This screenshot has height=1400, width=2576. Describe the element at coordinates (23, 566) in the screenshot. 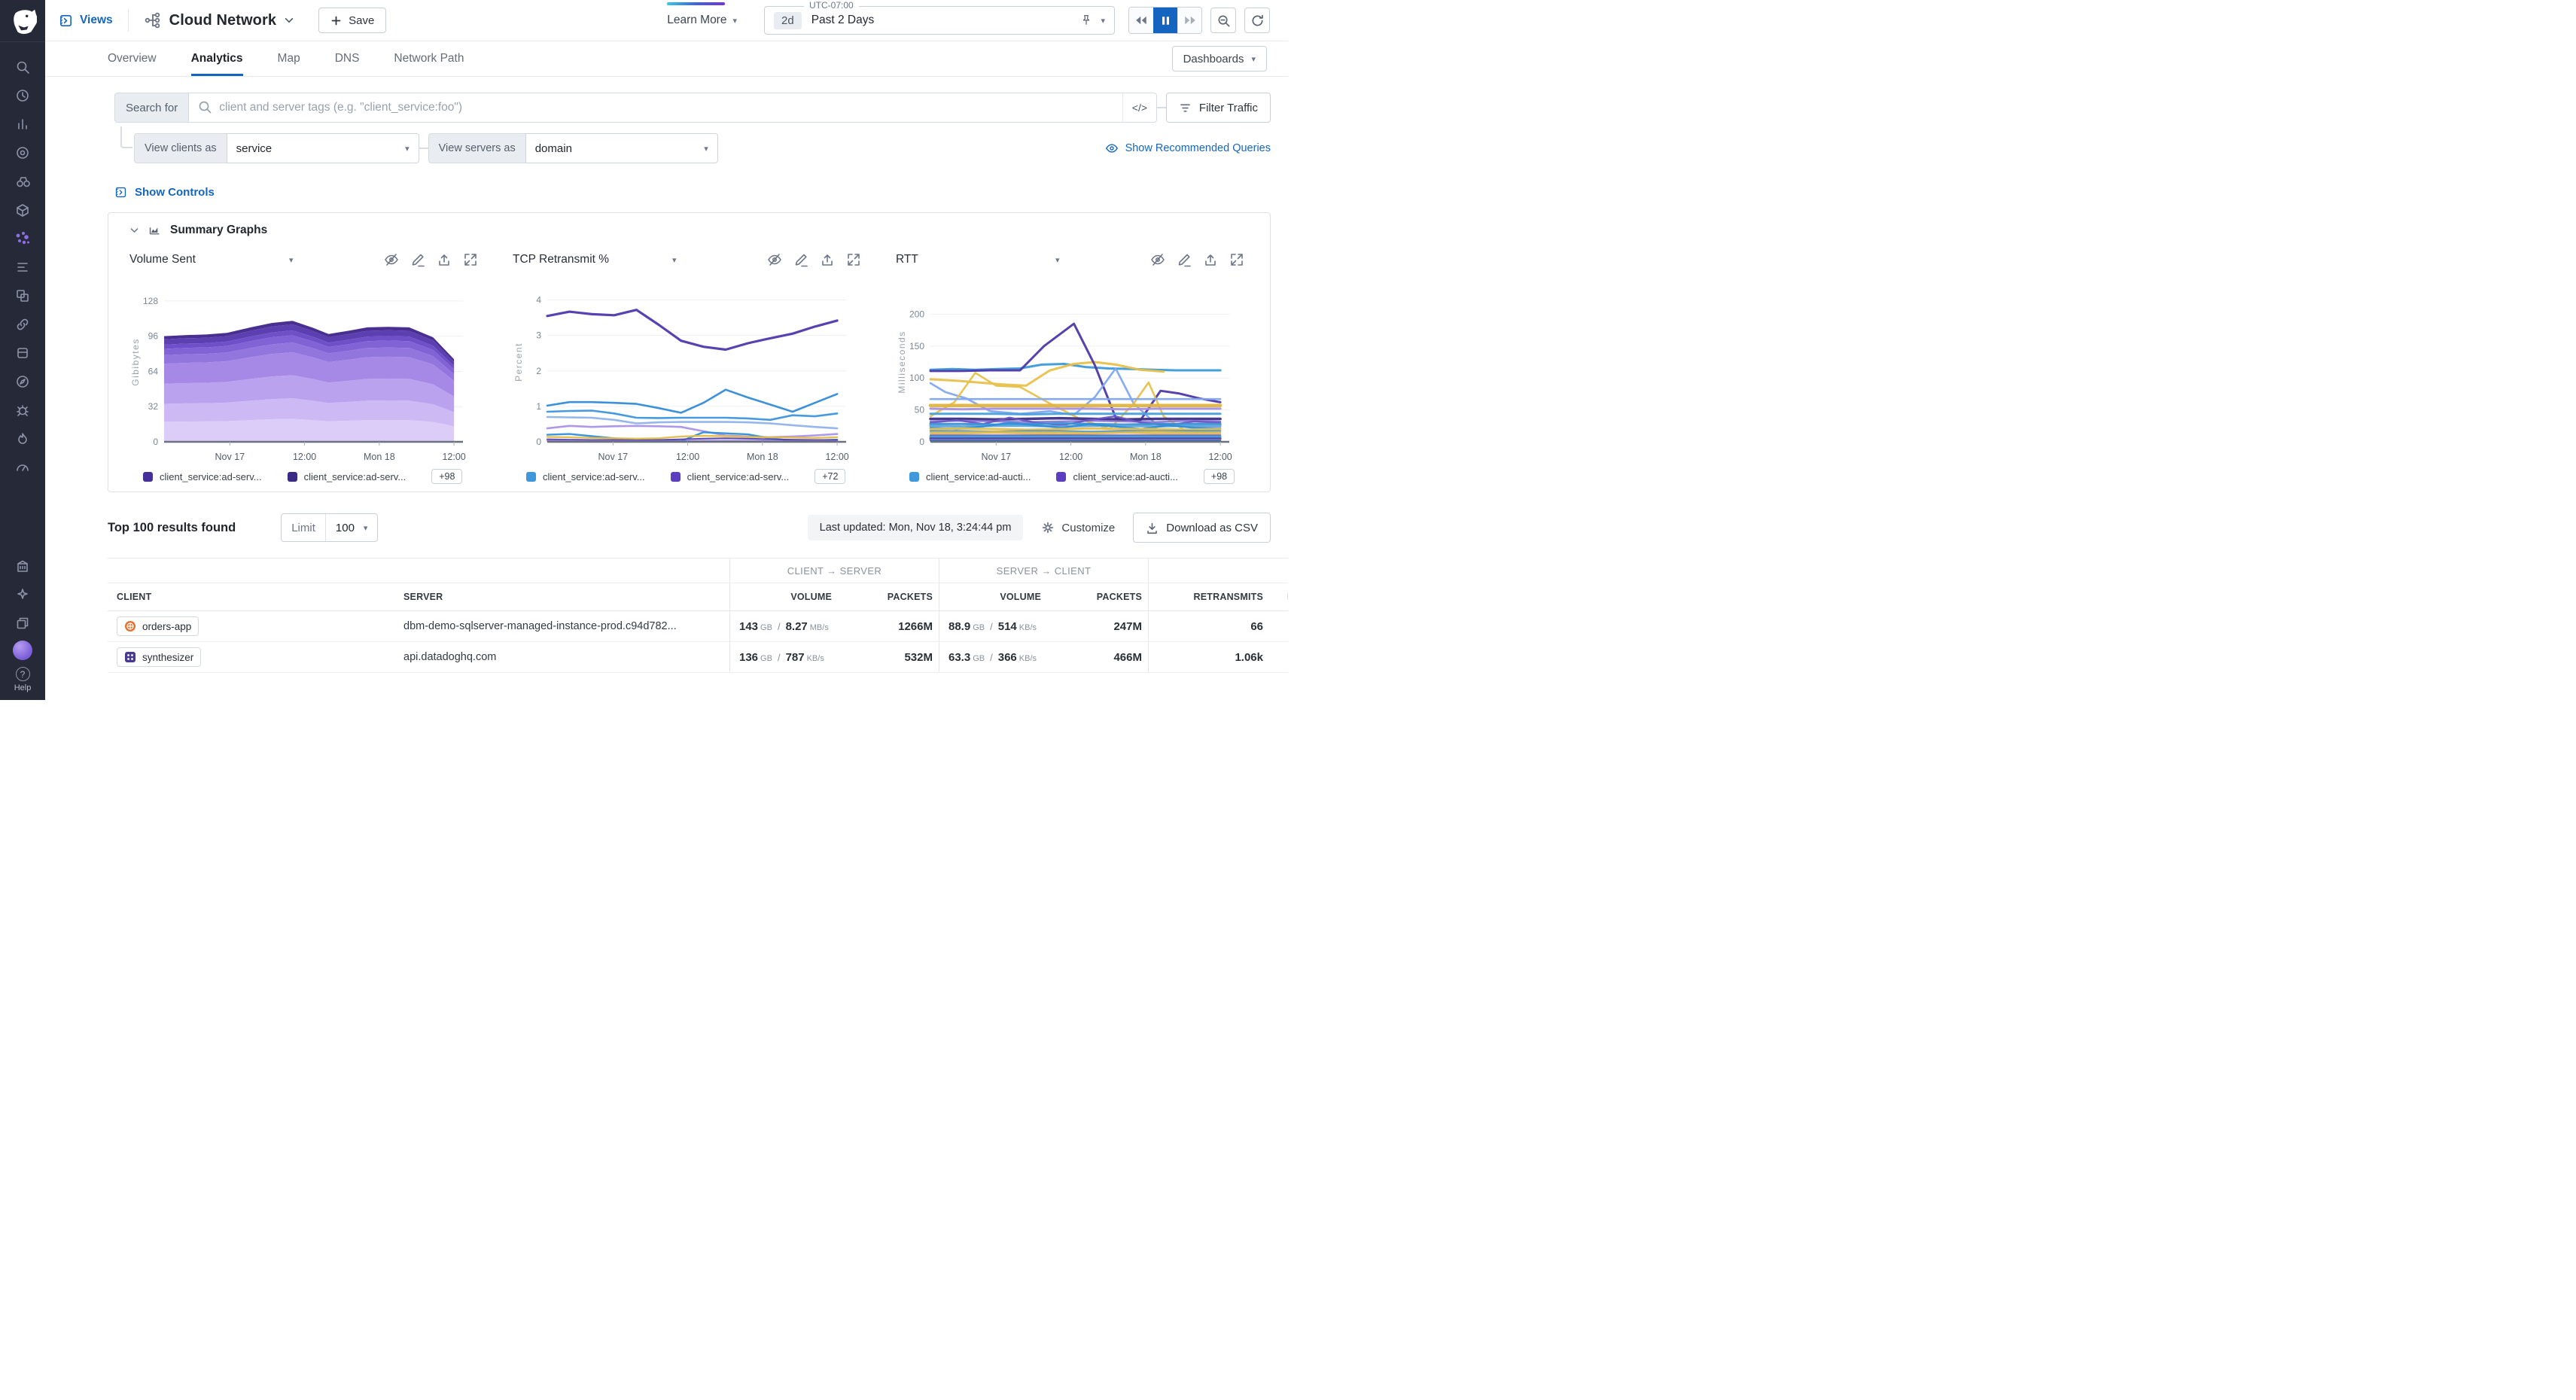

I see `building-icon` at that location.